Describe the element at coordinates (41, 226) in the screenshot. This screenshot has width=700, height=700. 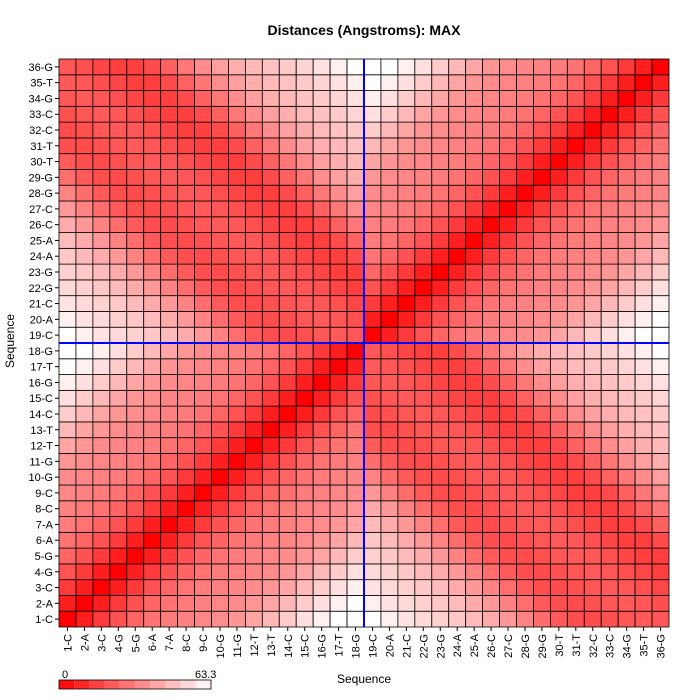
I see `y-tick-label: 26-C` at that location.